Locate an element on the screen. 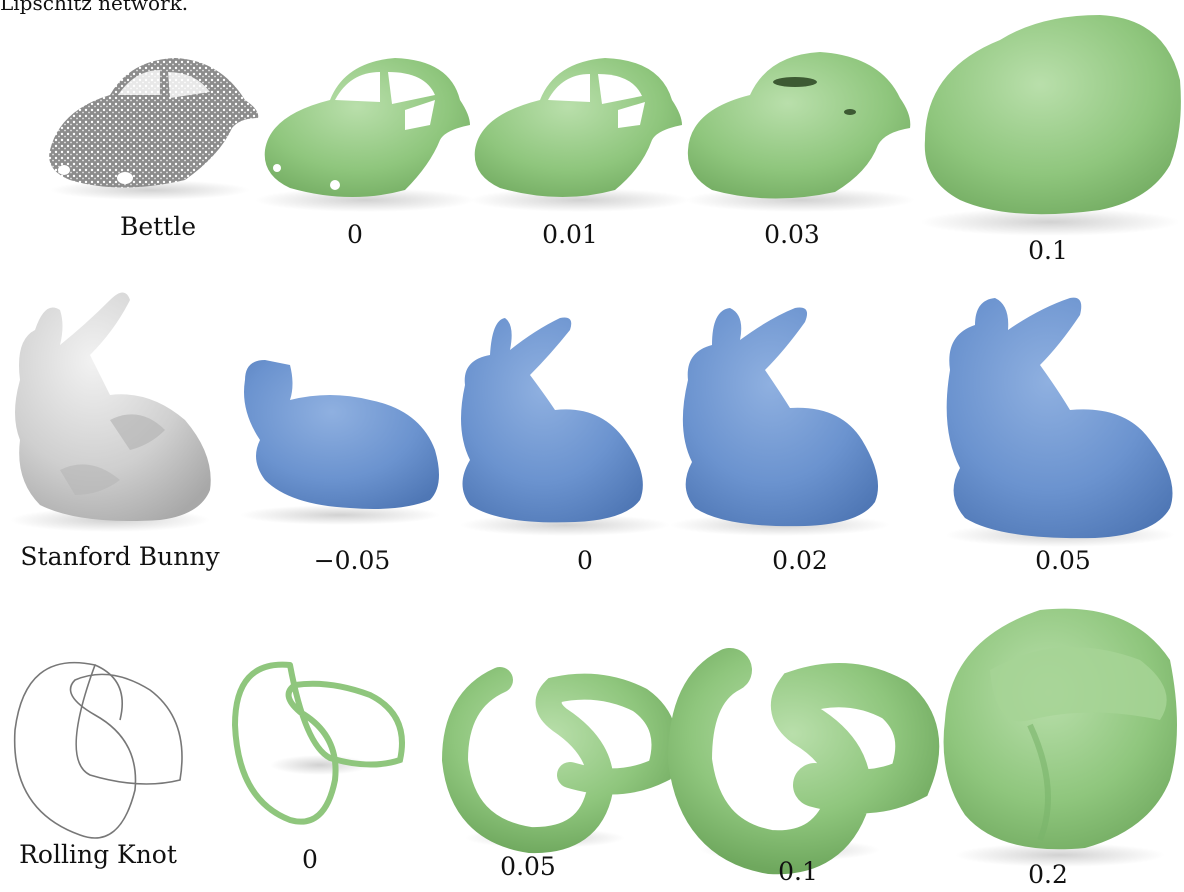  offset-label: 0.02 is located at coordinates (800, 560).